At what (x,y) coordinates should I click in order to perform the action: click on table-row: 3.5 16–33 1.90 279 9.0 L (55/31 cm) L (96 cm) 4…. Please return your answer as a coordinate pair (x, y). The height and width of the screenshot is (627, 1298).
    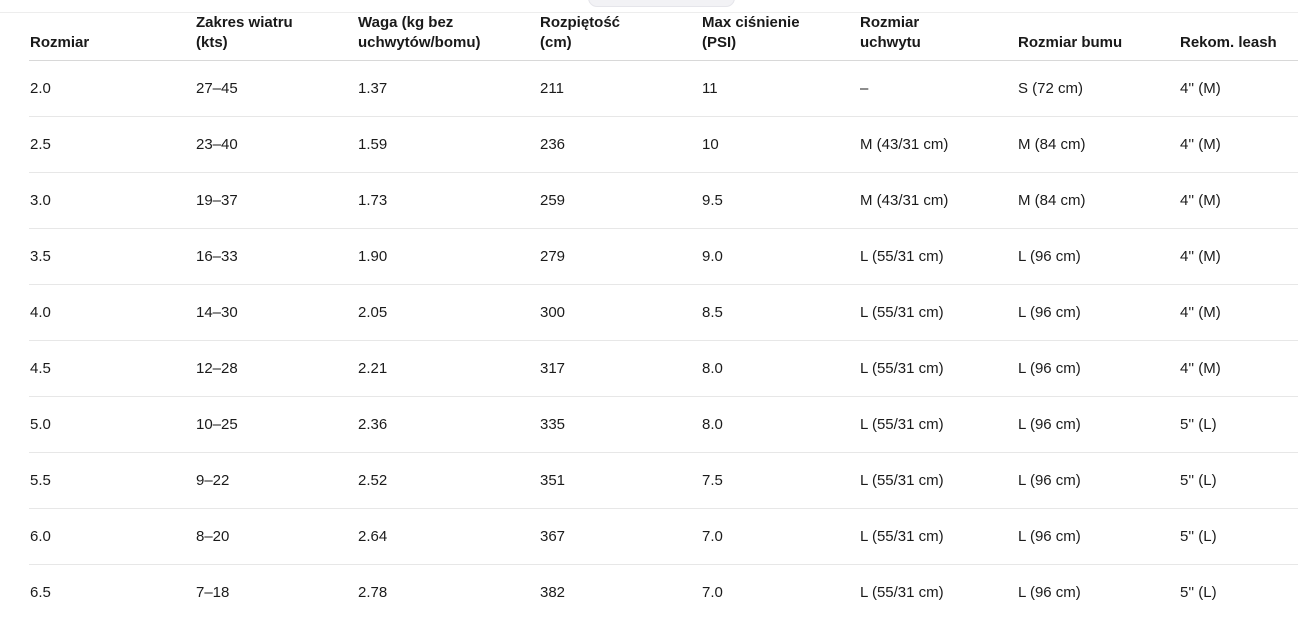
    Looking at the image, I should click on (649, 257).